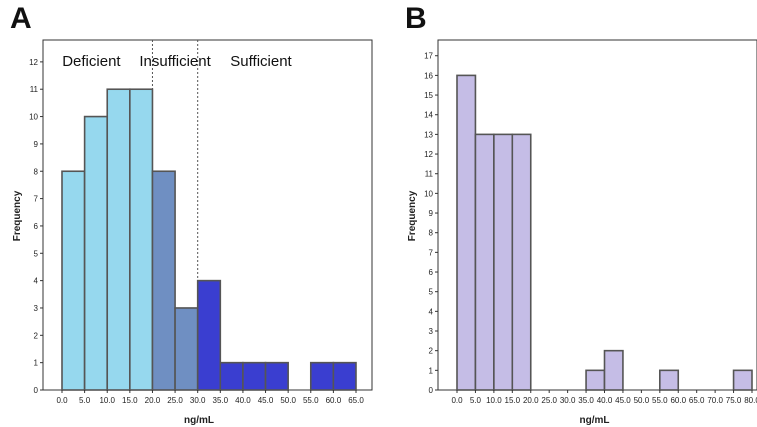  I want to click on x-tick-label: 80.0, so click(750, 400).